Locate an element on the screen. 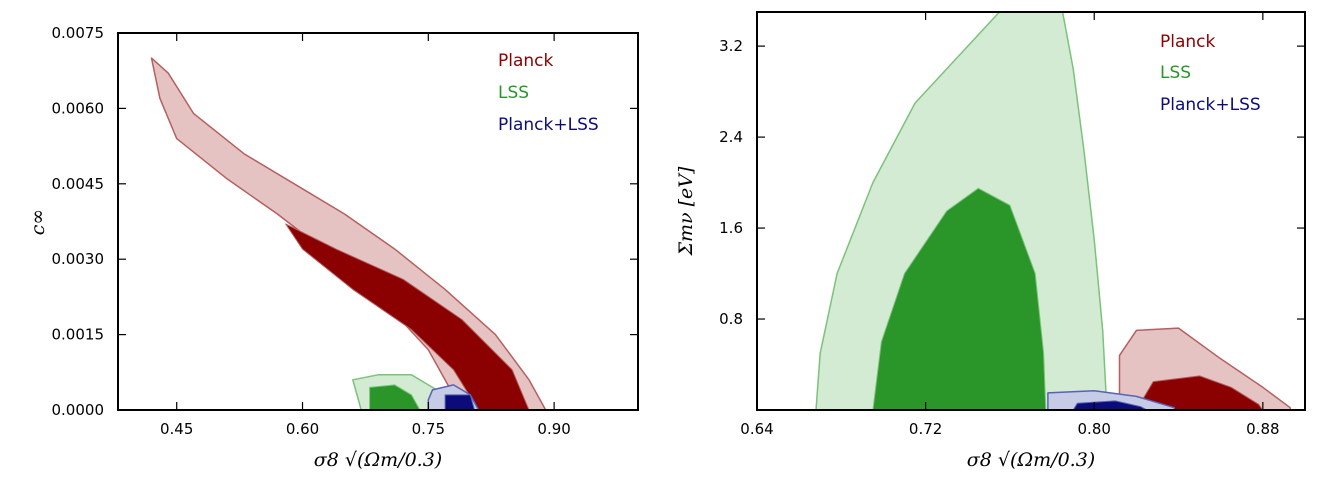 This screenshot has height=482, width=1317. right-ylabel: Σmν [eV] is located at coordinates (686, 211).